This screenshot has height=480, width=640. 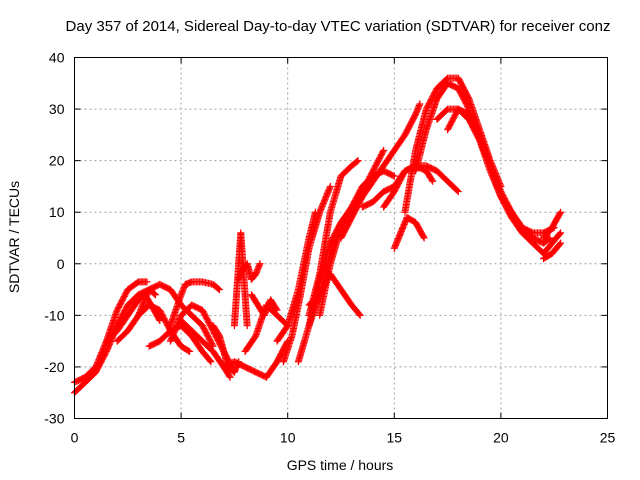 What do you see at coordinates (288, 438) in the screenshot?
I see `x-tick-label: 10` at bounding box center [288, 438].